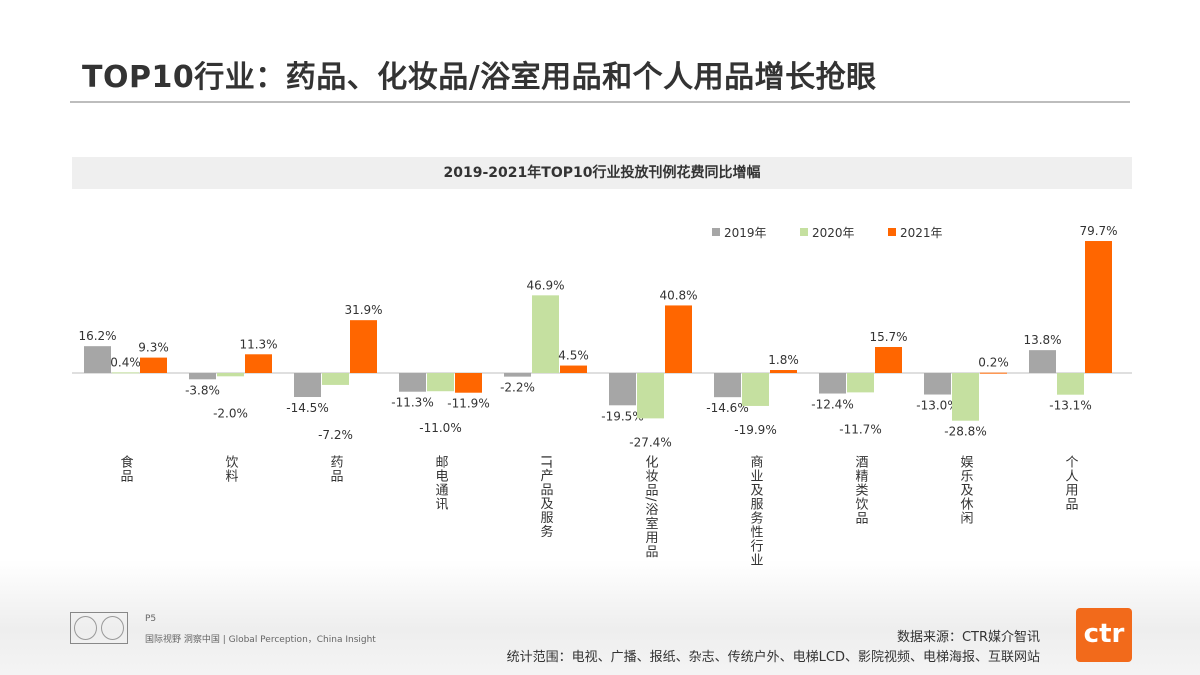 This screenshot has width=1200, height=675. I want to click on data-label: 0.2%, so click(993, 363).